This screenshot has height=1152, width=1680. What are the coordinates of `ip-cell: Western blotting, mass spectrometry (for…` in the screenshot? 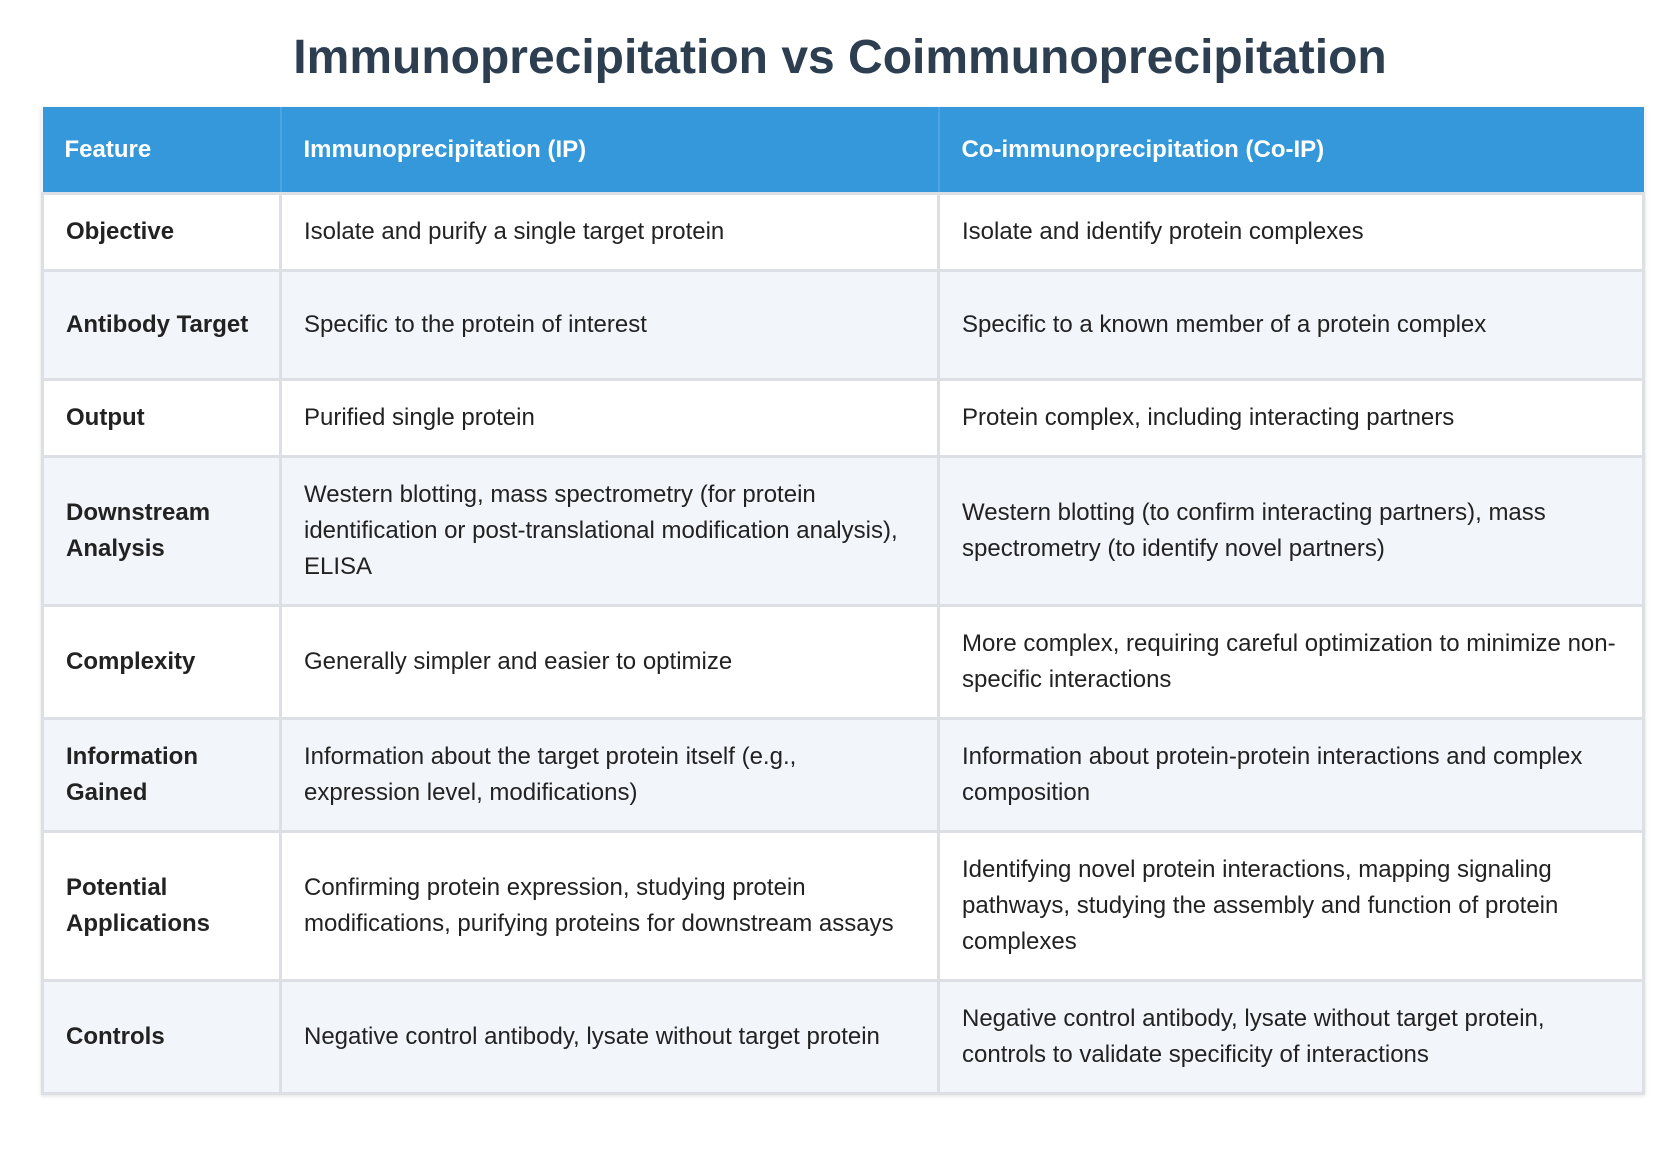 It's located at (609, 531).